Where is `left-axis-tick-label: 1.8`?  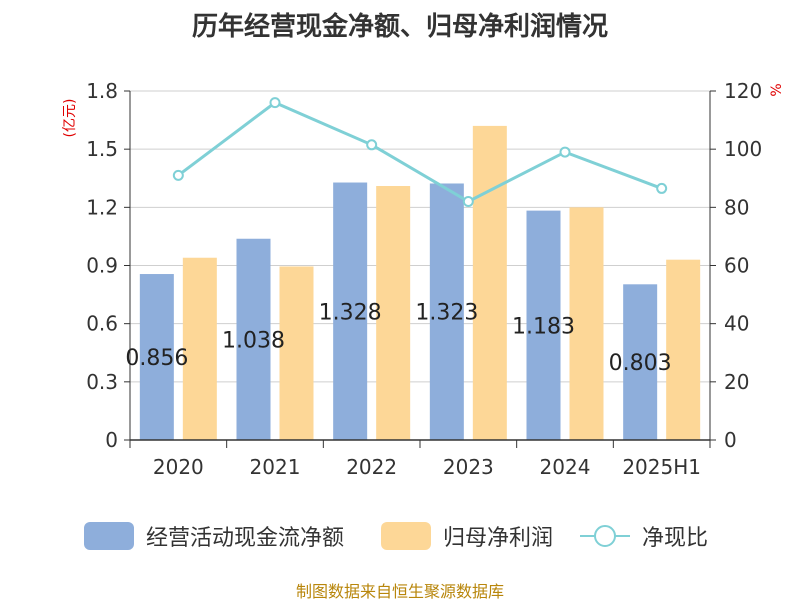
left-axis-tick-label: 1.8 is located at coordinates (102, 91).